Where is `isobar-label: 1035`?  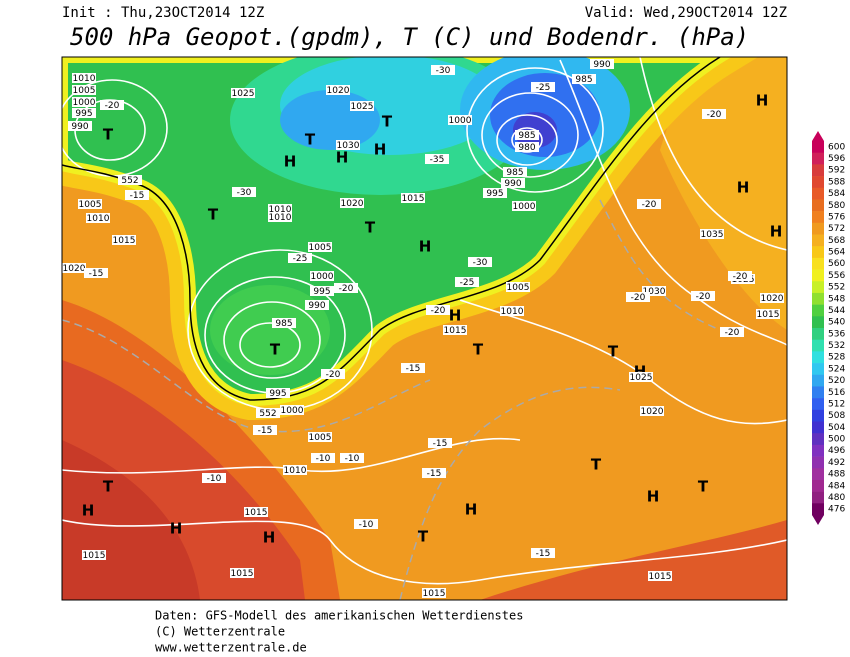 isobar-label: 1035 is located at coordinates (712, 234).